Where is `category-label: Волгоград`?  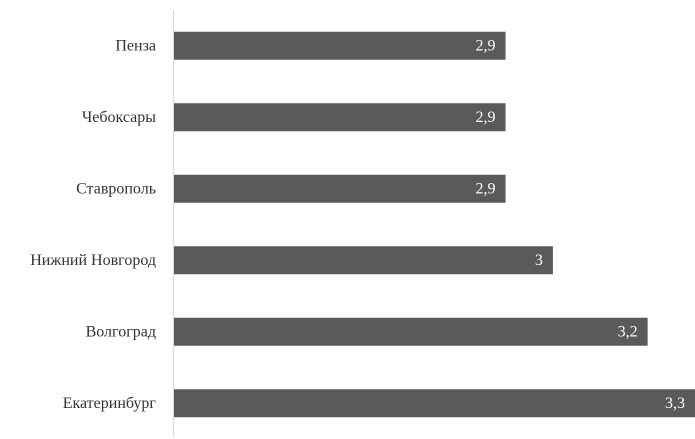
category-label: Волгоград is located at coordinates (121, 331).